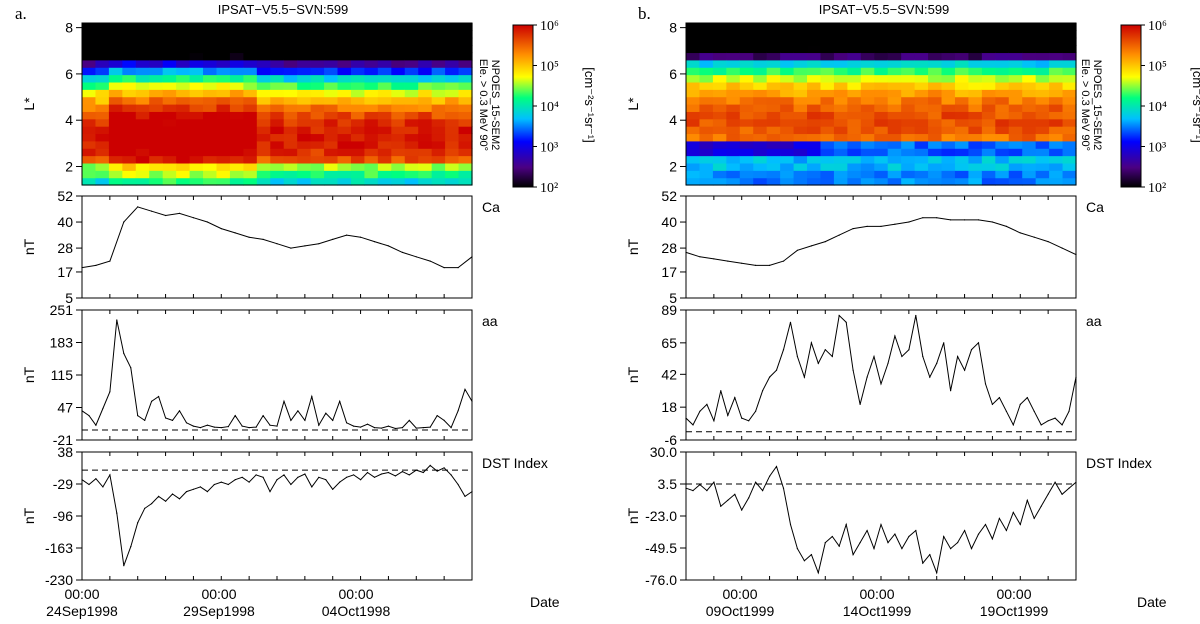 The width and height of the screenshot is (1200, 624). What do you see at coordinates (69, 28) in the screenshot?
I see `spectrogram-ytick: 8` at bounding box center [69, 28].